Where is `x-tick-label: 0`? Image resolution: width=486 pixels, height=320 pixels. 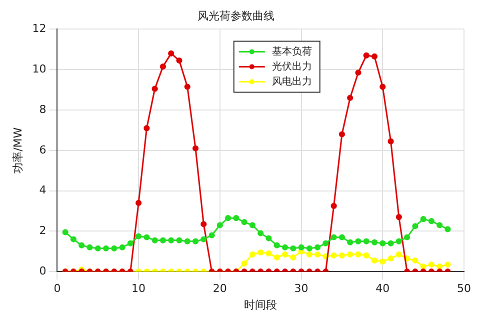 x-tick-label: 0 is located at coordinates (57, 289).